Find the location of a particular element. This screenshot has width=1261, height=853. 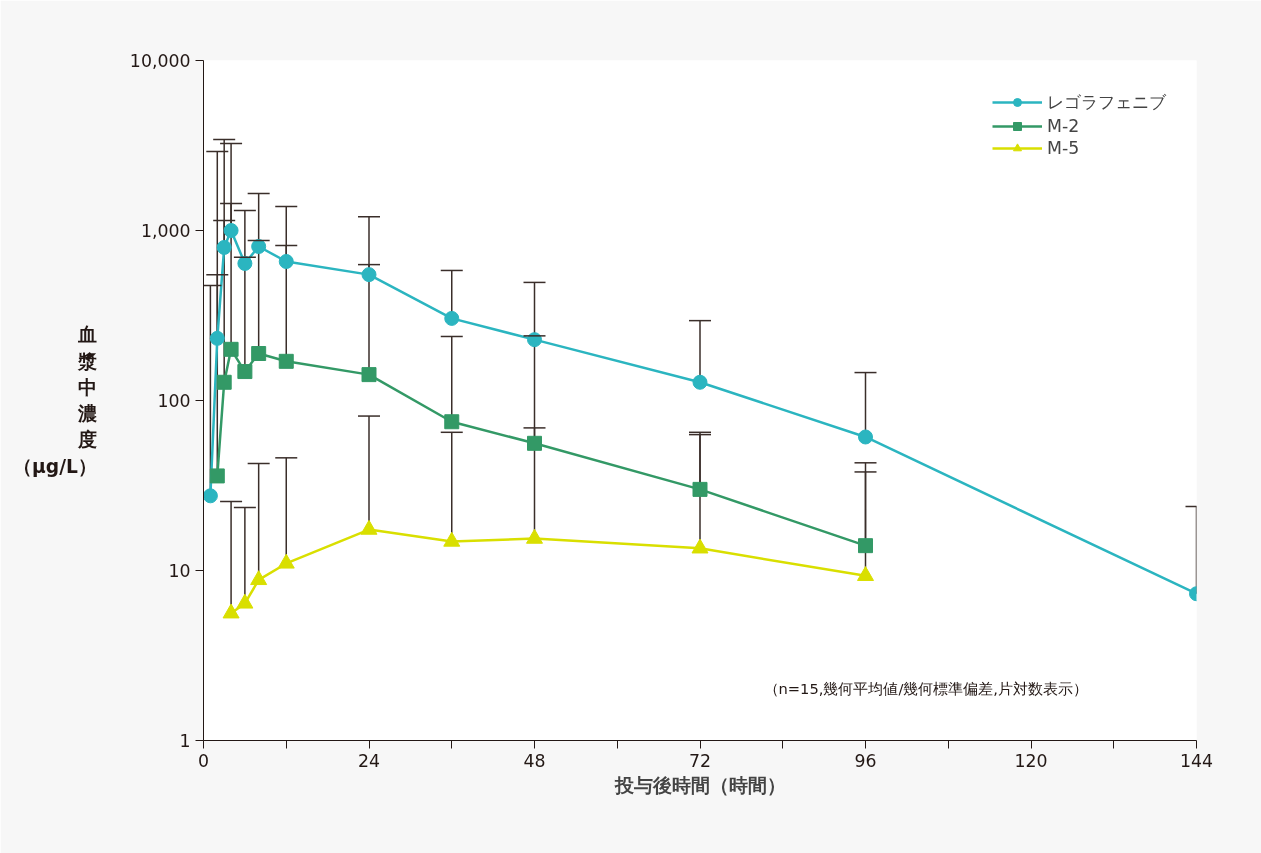

y-axis-title: 血漿中濃度（μg/L） is located at coordinates (55, 400).